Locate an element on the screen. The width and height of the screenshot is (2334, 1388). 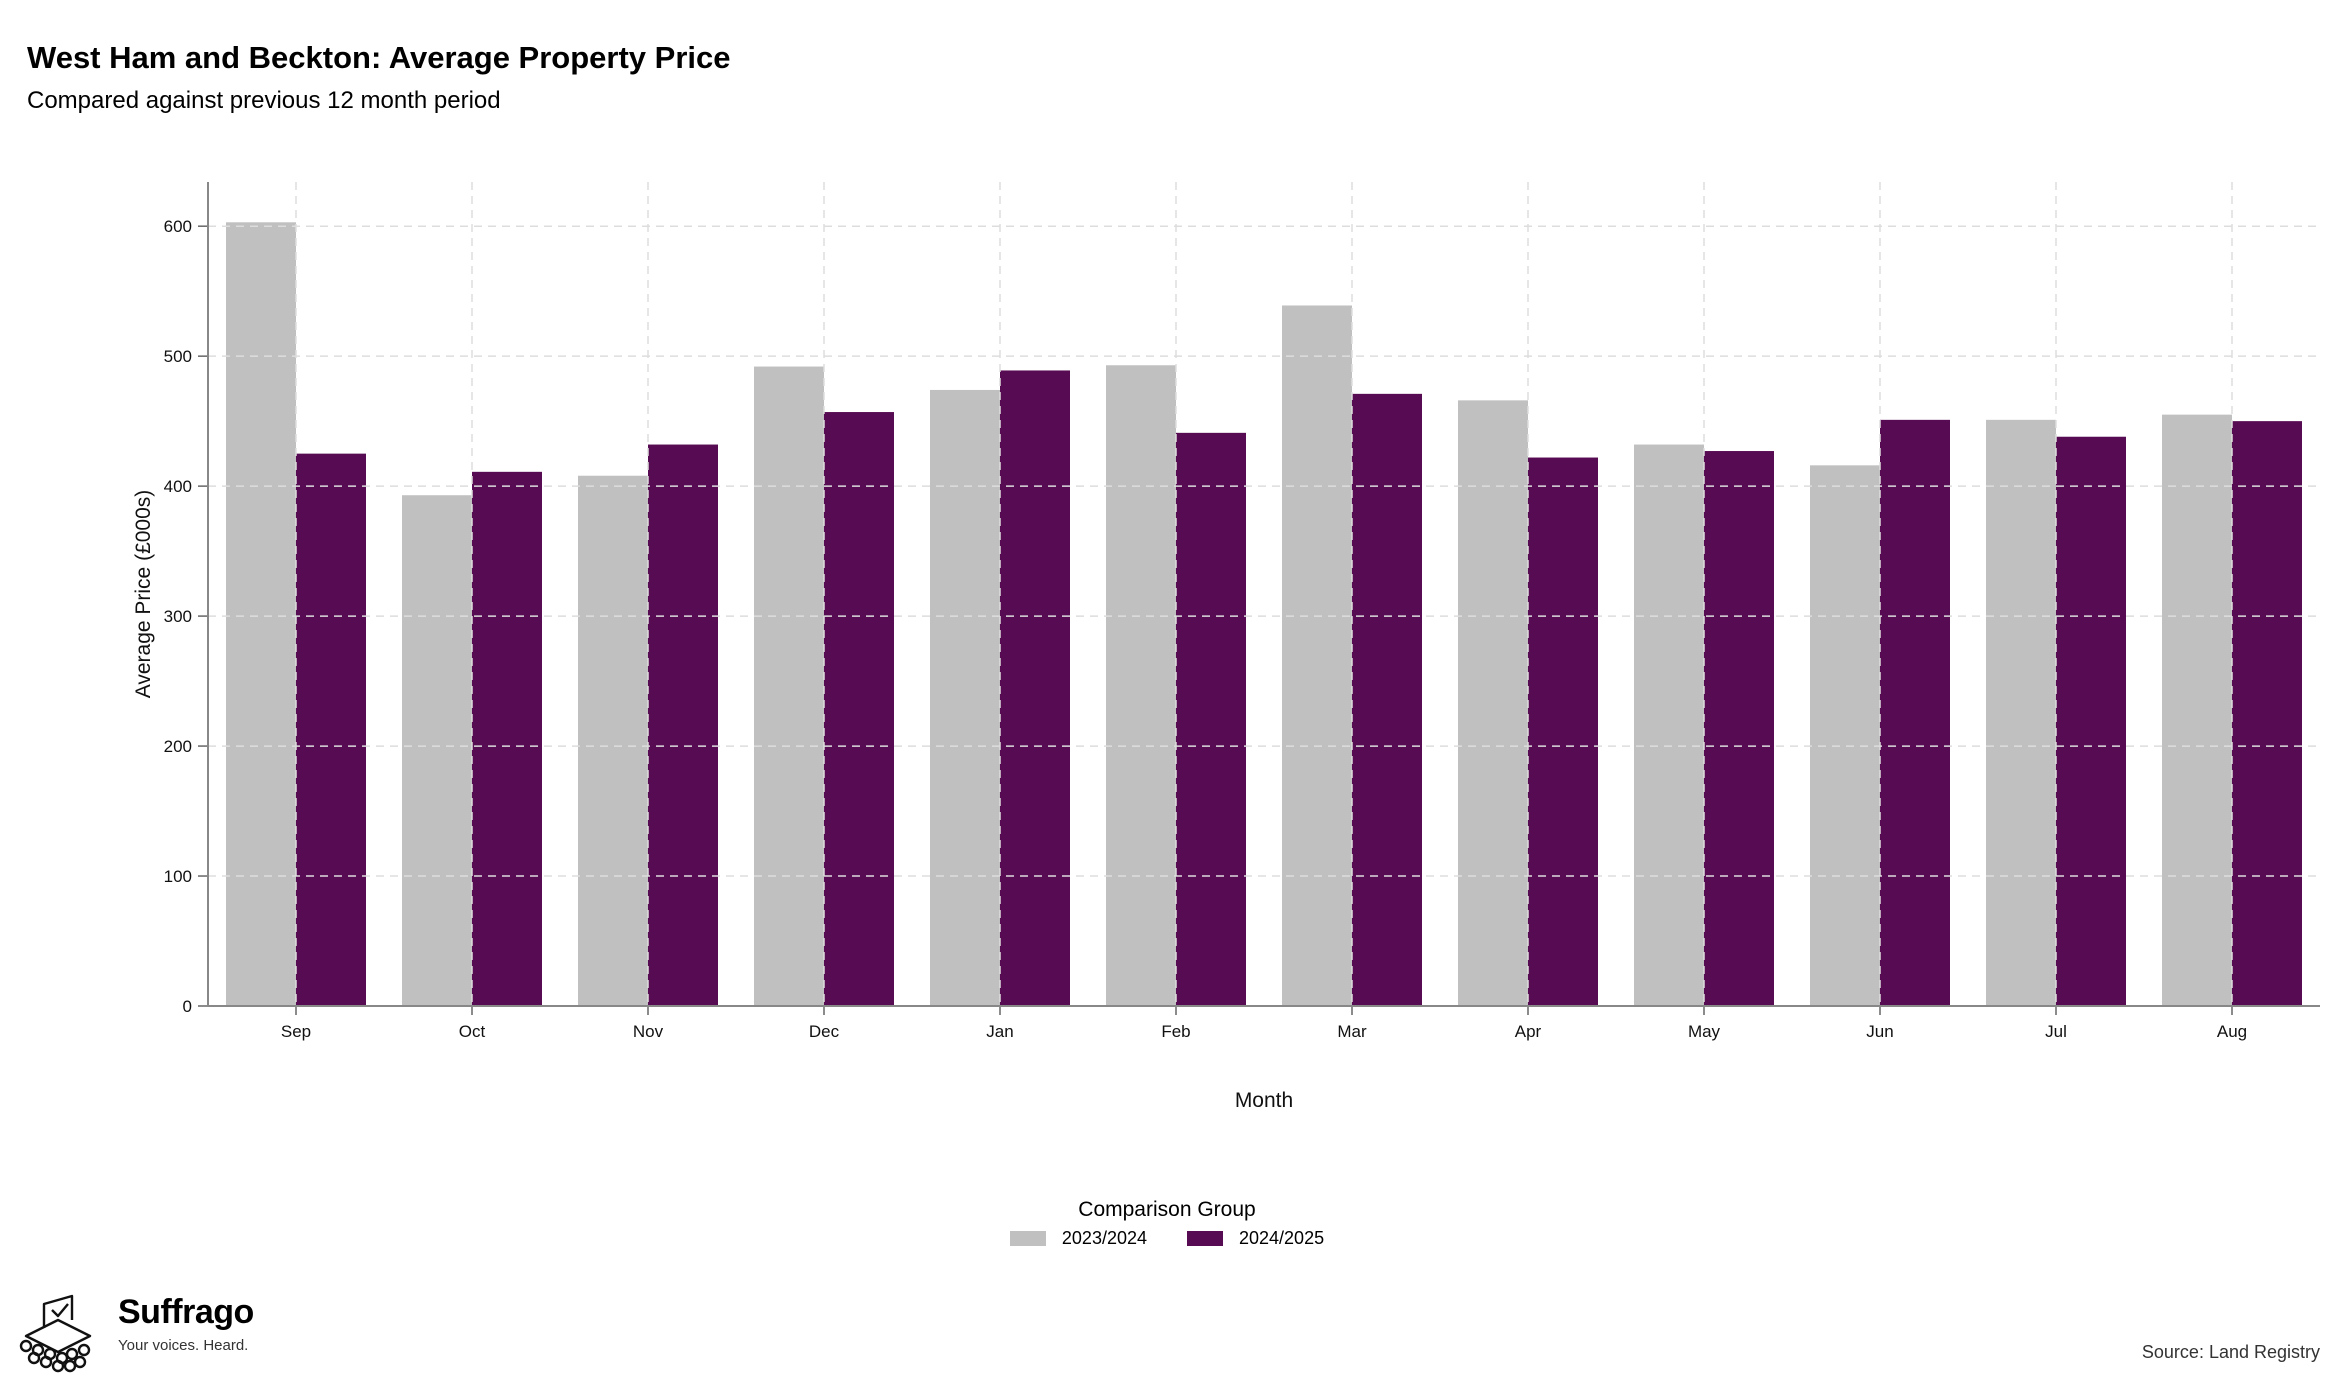
y-tick-label: 400 is located at coordinates (178, 486).